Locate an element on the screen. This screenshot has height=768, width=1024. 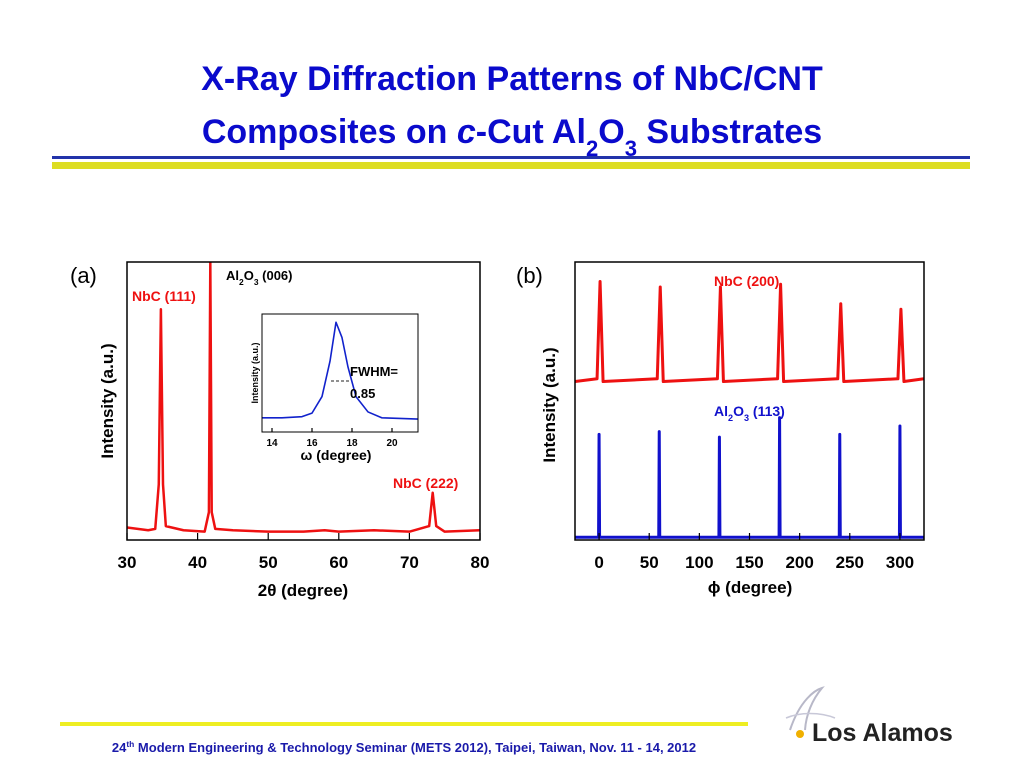
annotation: FWHM= is located at coordinates (374, 371).